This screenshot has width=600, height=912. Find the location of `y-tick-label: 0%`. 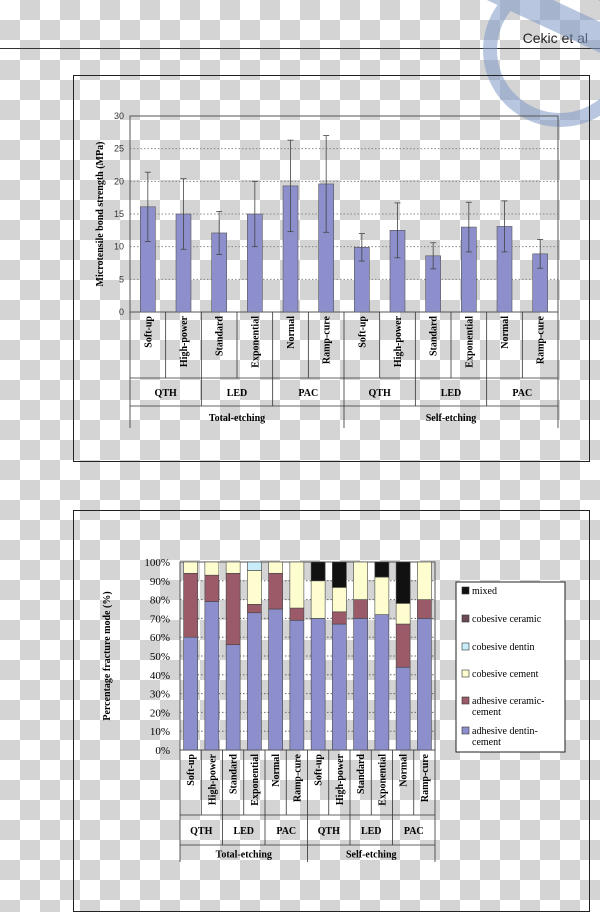

y-tick-label: 0% is located at coordinates (162, 751).